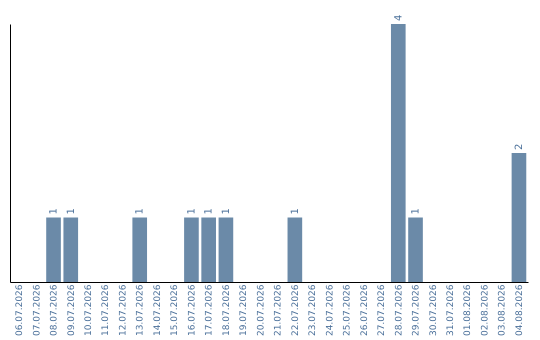 The width and height of the screenshot is (540, 340). I want to click on x-tick-label: 06.07.2026, so click(20, 310).